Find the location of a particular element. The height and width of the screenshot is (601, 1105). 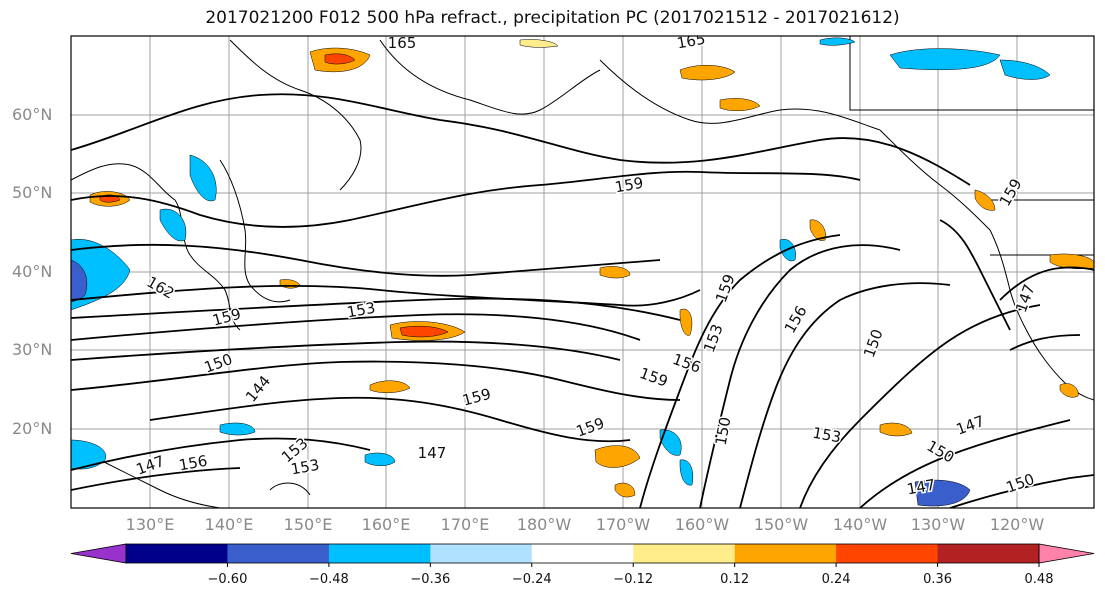

colorbar-tick-label: 0.24 is located at coordinates (836, 579).